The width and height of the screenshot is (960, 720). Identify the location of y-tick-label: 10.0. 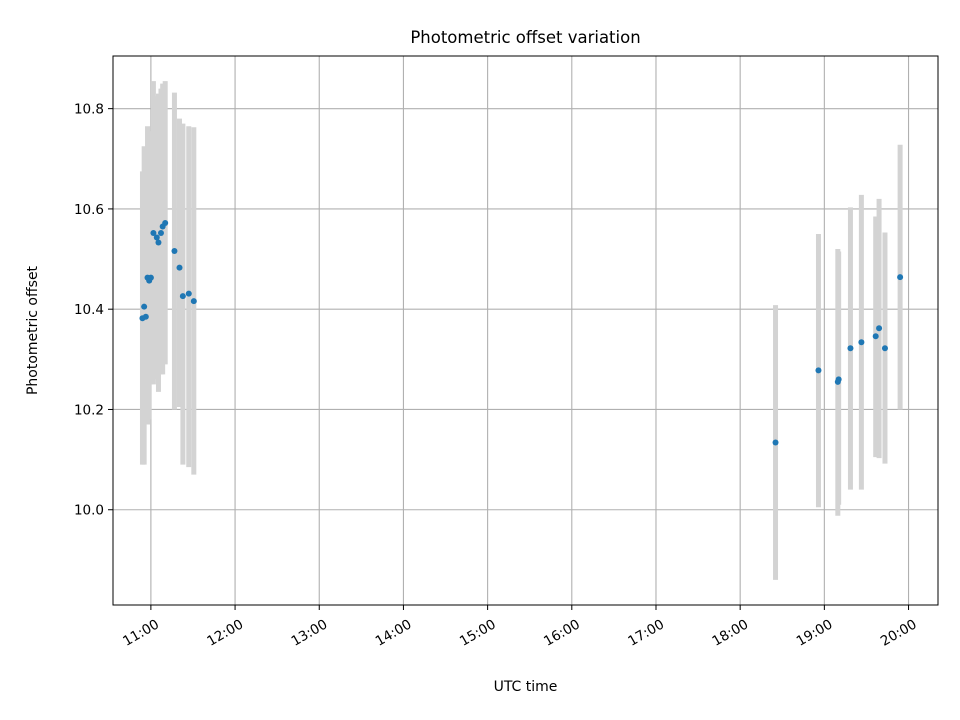
(89, 511).